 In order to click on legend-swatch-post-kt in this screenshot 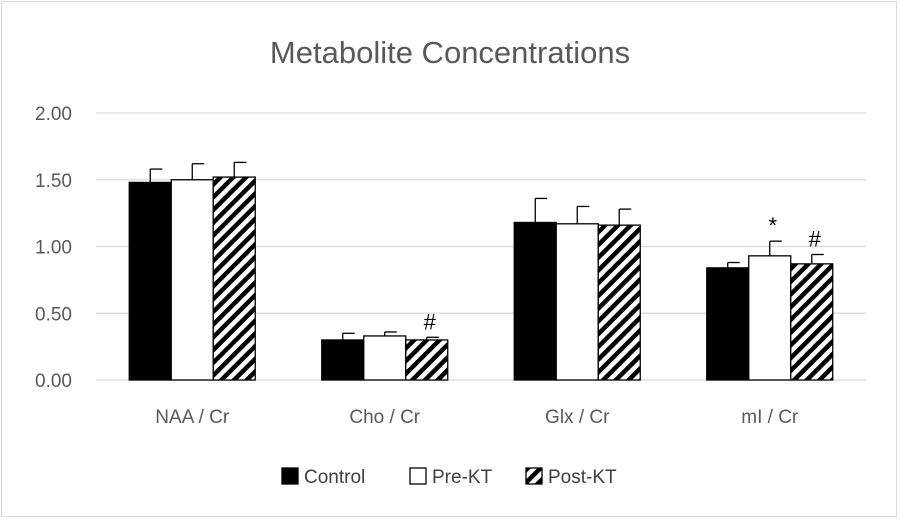, I will do `click(534, 476)`.